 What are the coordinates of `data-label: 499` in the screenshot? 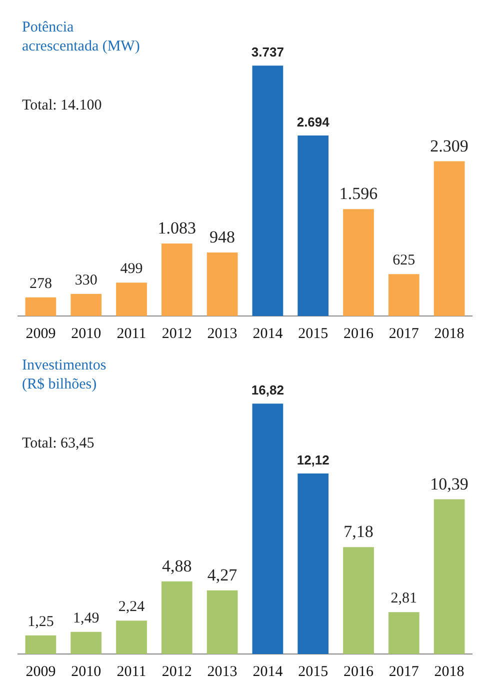 It's located at (131, 269).